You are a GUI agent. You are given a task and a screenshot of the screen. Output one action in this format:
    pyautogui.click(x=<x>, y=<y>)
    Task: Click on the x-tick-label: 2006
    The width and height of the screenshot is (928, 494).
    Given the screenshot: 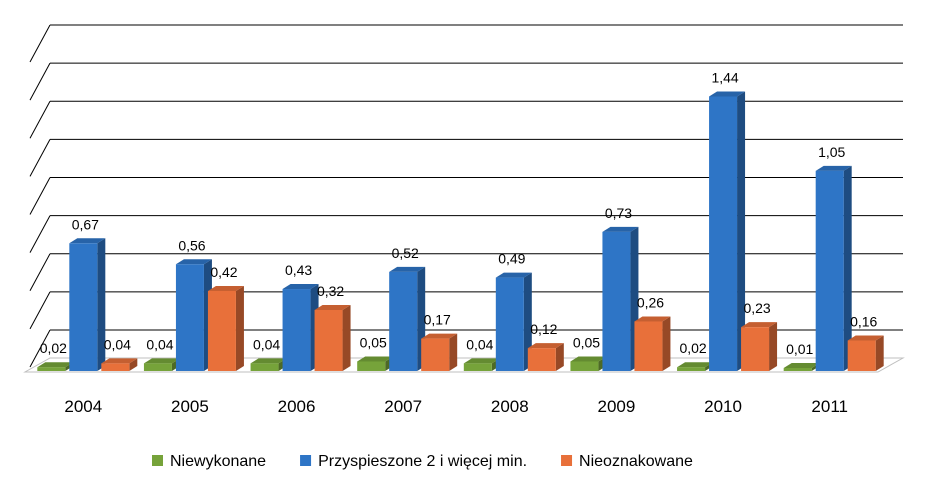 What is the action you would take?
    pyautogui.click(x=297, y=406)
    